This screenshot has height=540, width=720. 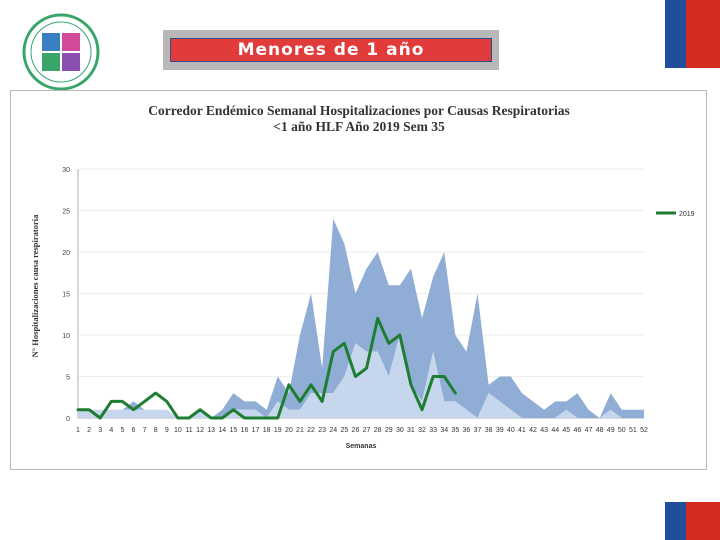 What do you see at coordinates (633, 430) in the screenshot?
I see `x-tick-label: 51` at bounding box center [633, 430].